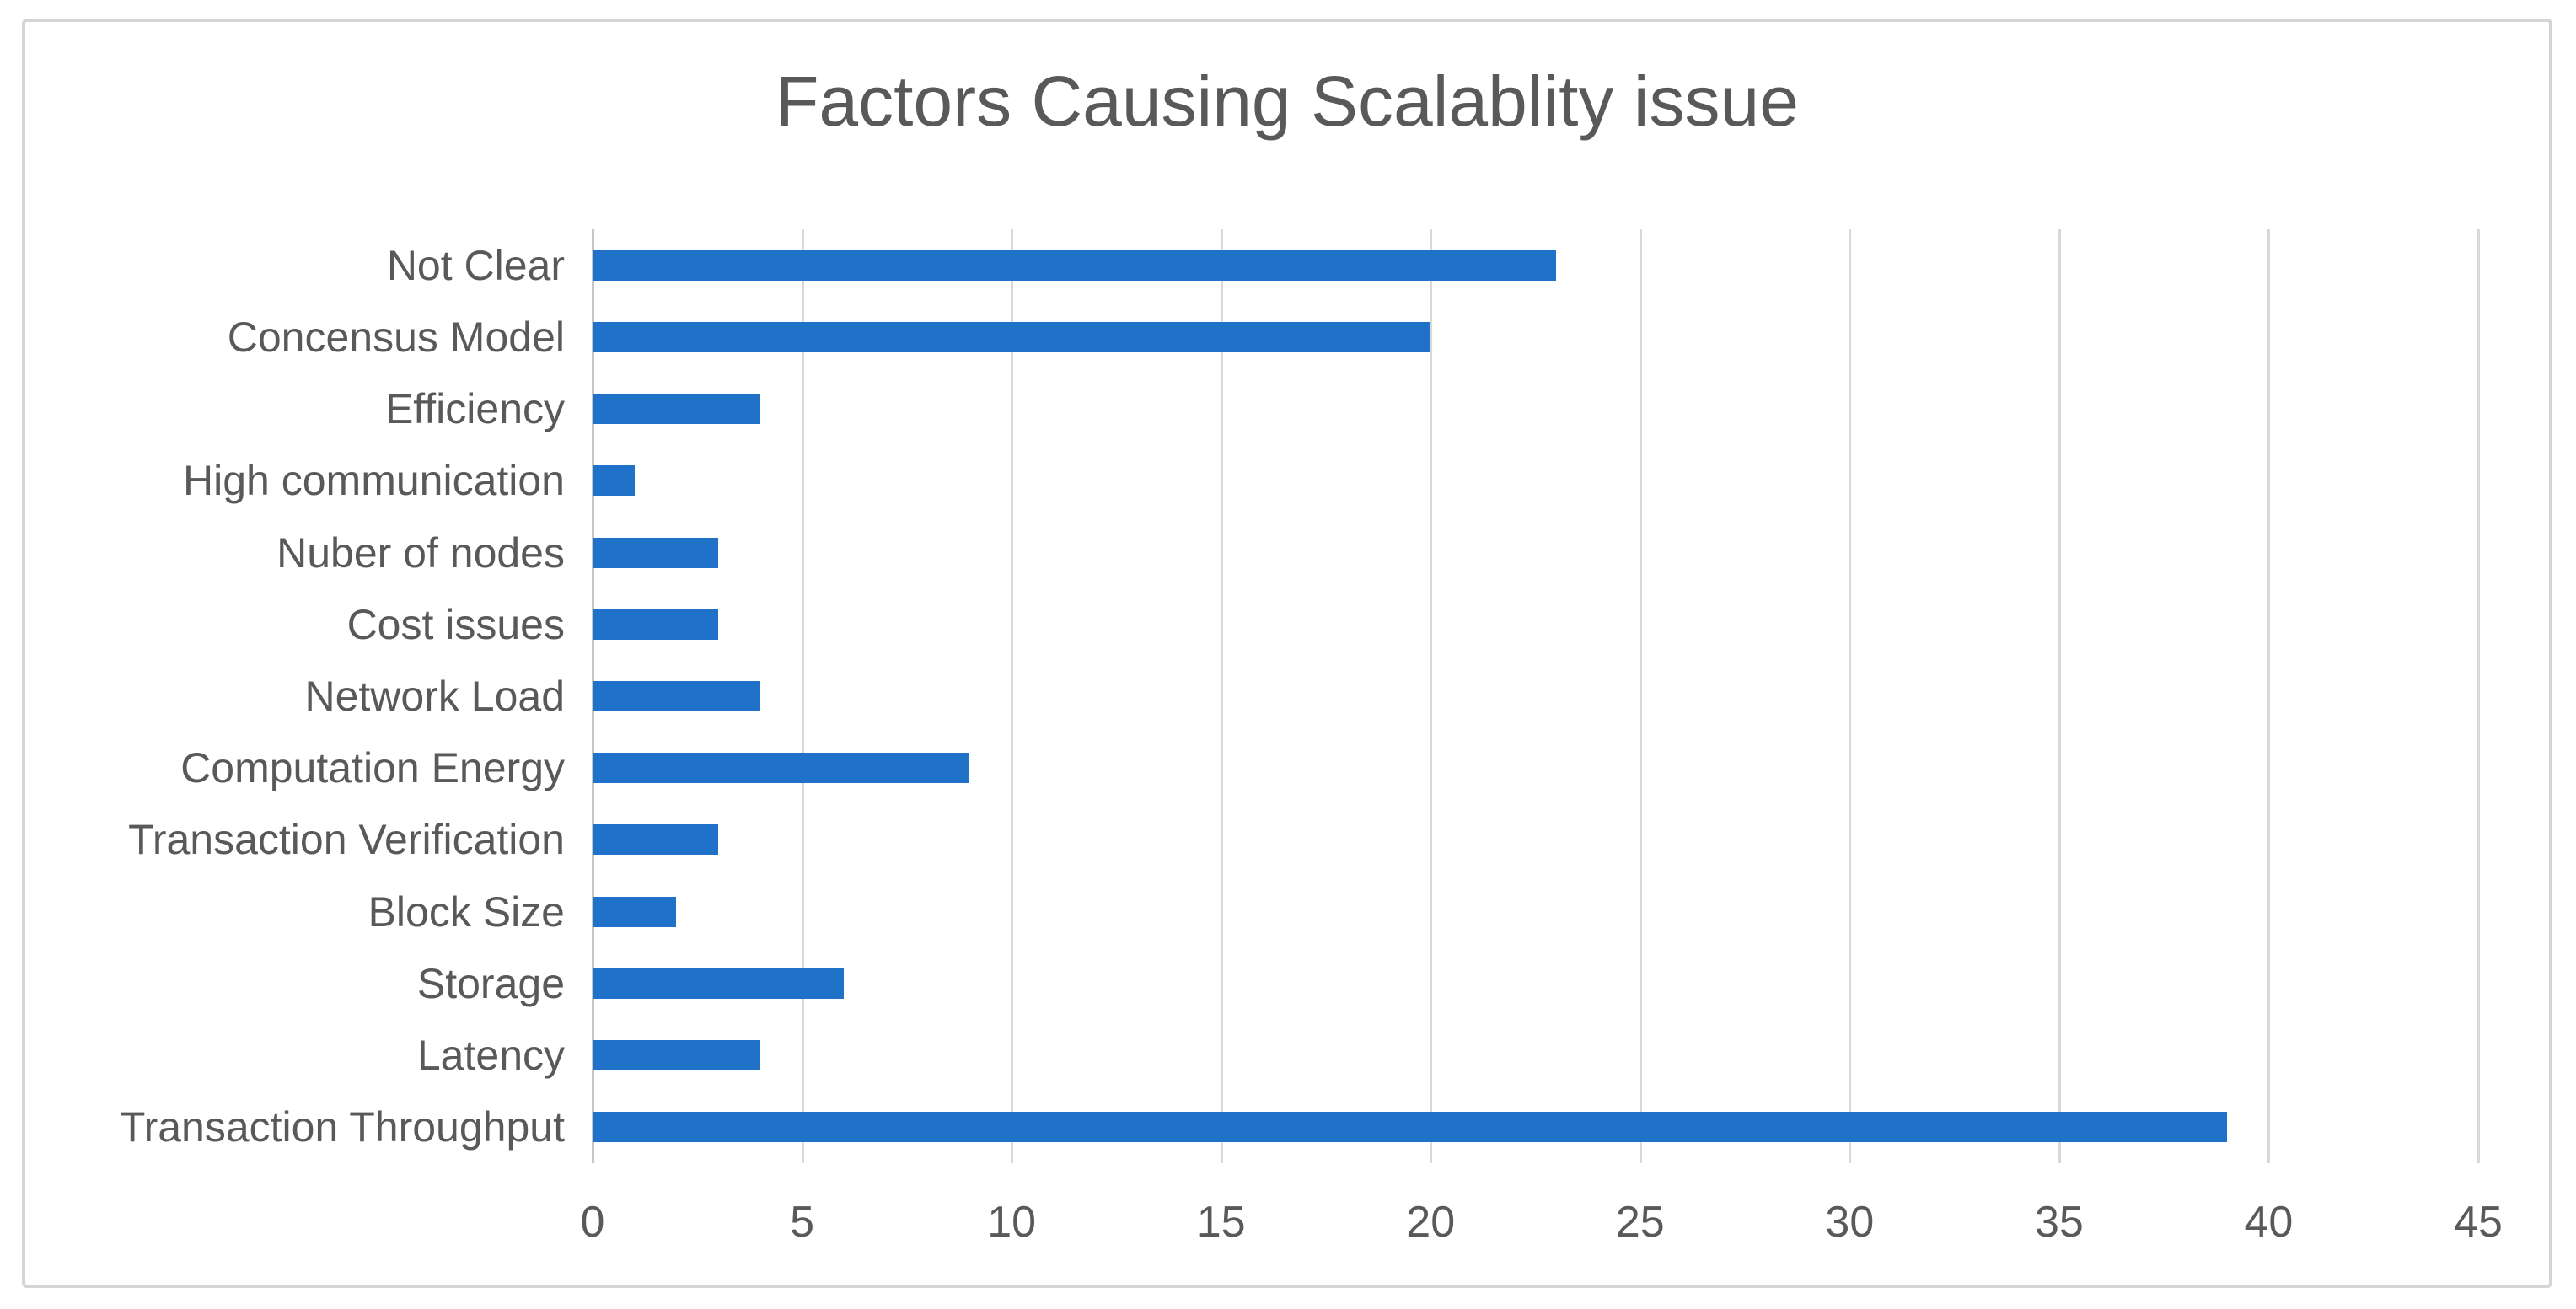 This screenshot has height=1309, width=2576. I want to click on category-label: Nuber of nodes, so click(420, 553).